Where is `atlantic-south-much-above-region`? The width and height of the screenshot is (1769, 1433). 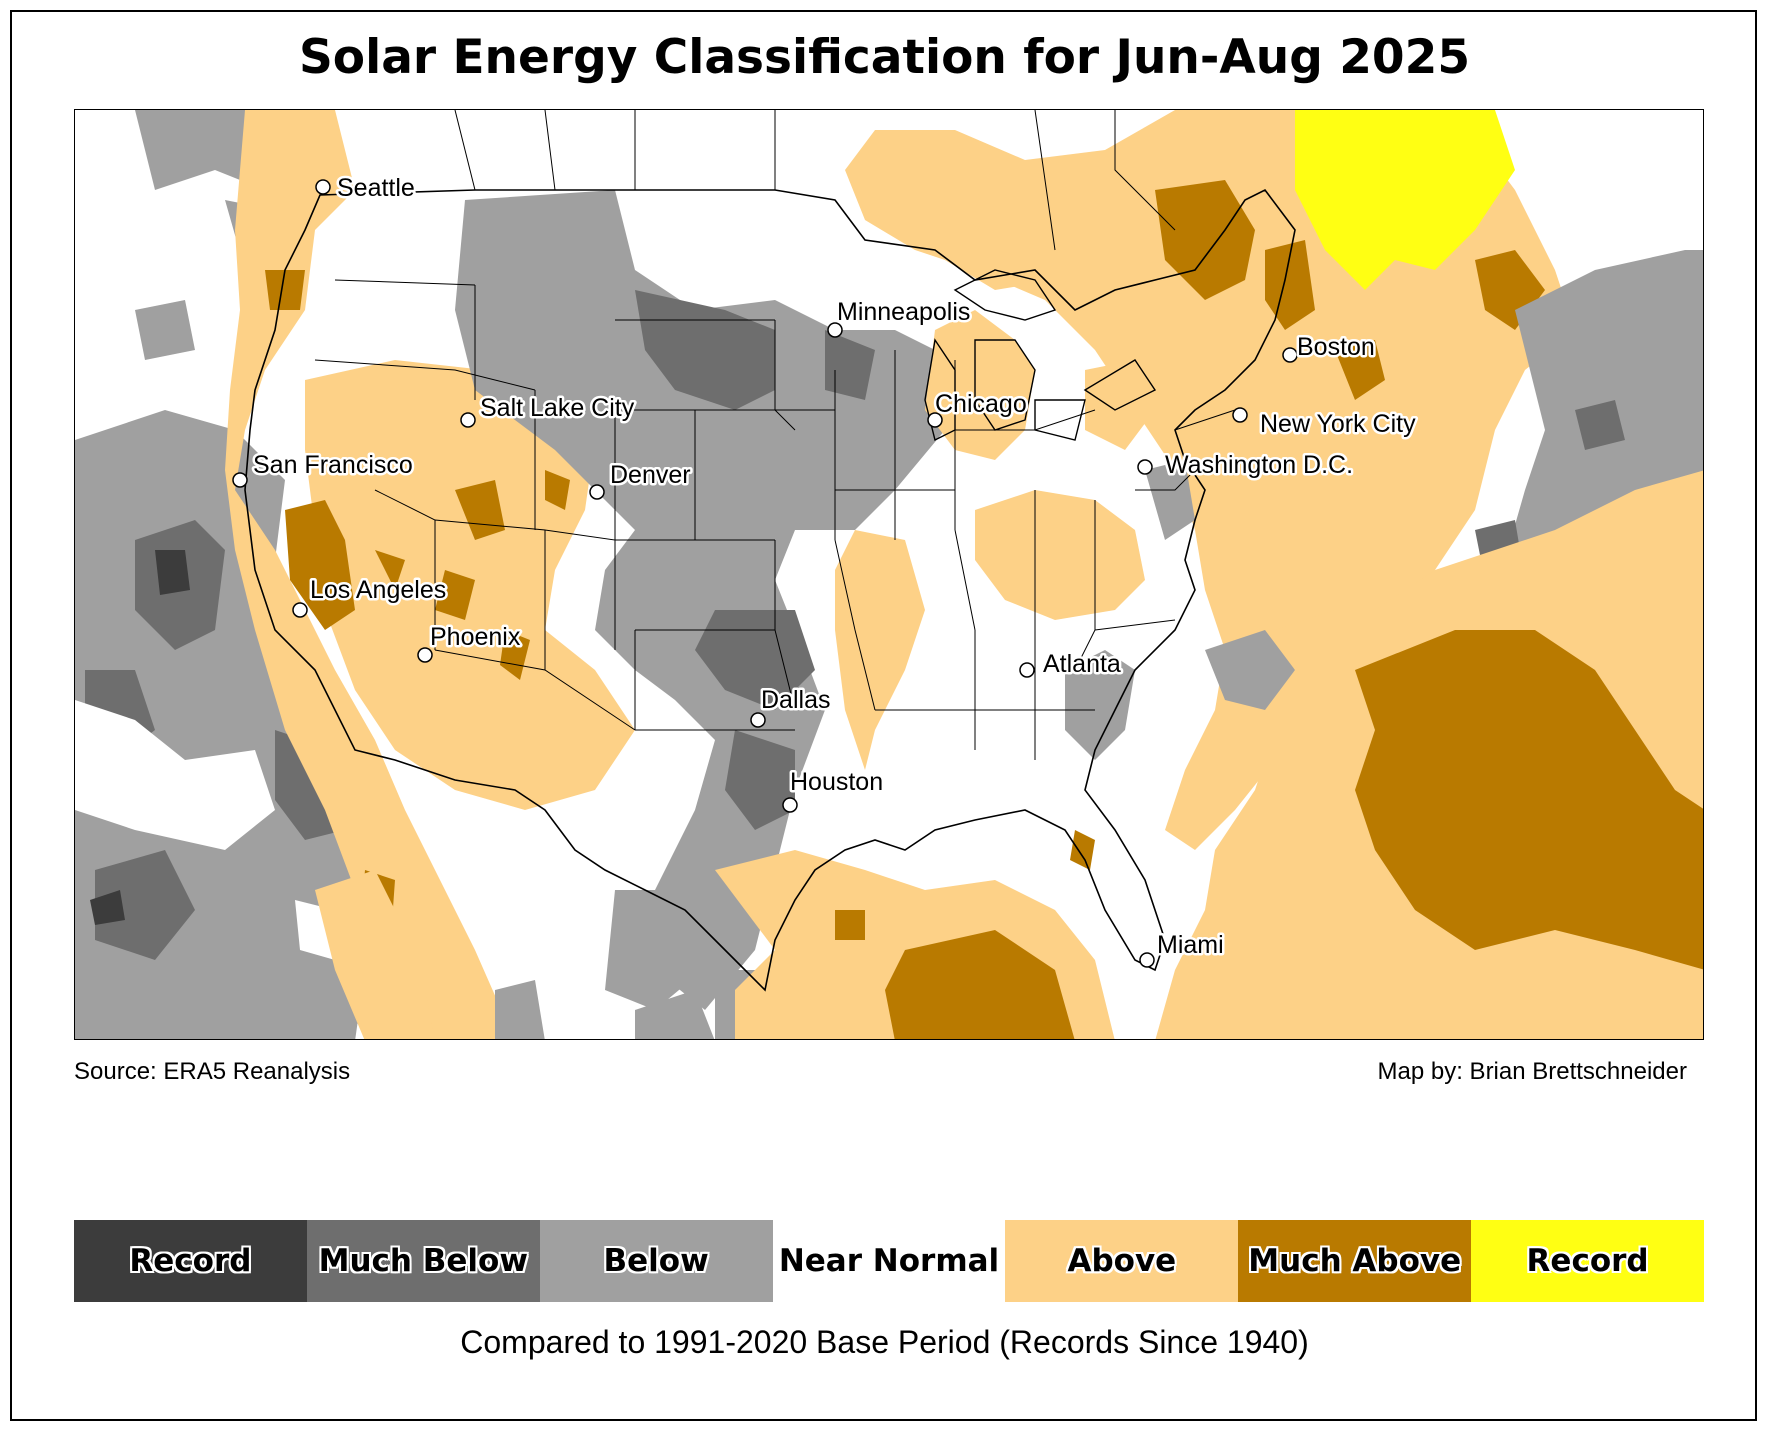
atlantic-south-much-above-region is located at coordinates (1529, 800).